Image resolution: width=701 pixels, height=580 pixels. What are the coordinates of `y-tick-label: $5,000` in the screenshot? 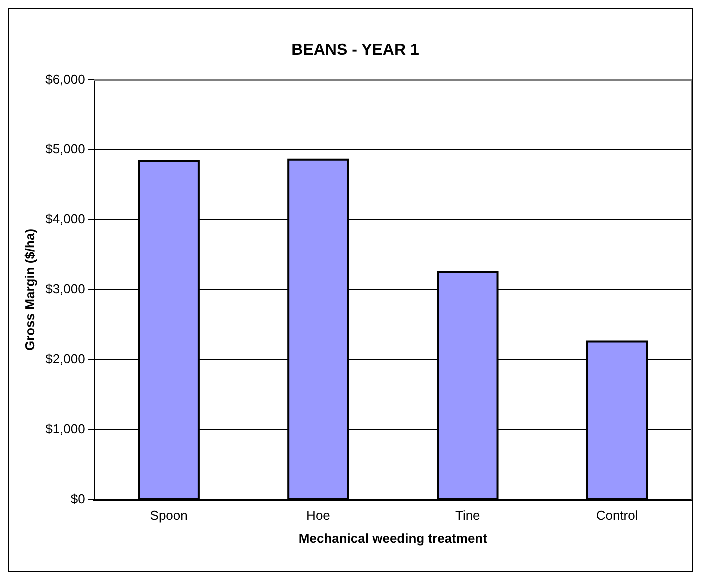 It's located at (66, 149).